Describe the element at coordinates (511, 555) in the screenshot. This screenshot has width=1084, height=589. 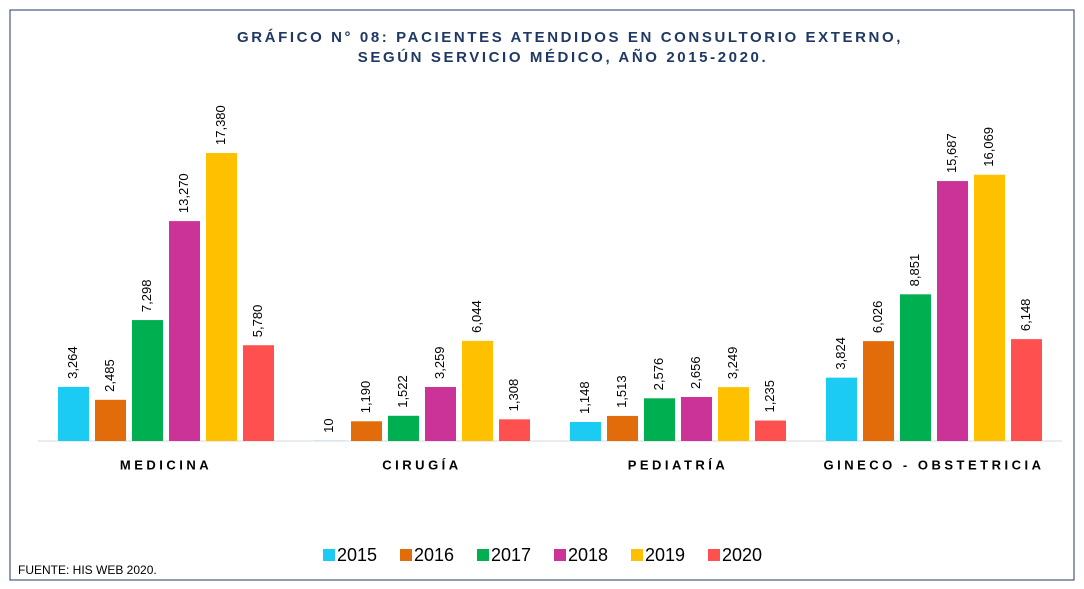
I see `legend-label: 2017` at that location.